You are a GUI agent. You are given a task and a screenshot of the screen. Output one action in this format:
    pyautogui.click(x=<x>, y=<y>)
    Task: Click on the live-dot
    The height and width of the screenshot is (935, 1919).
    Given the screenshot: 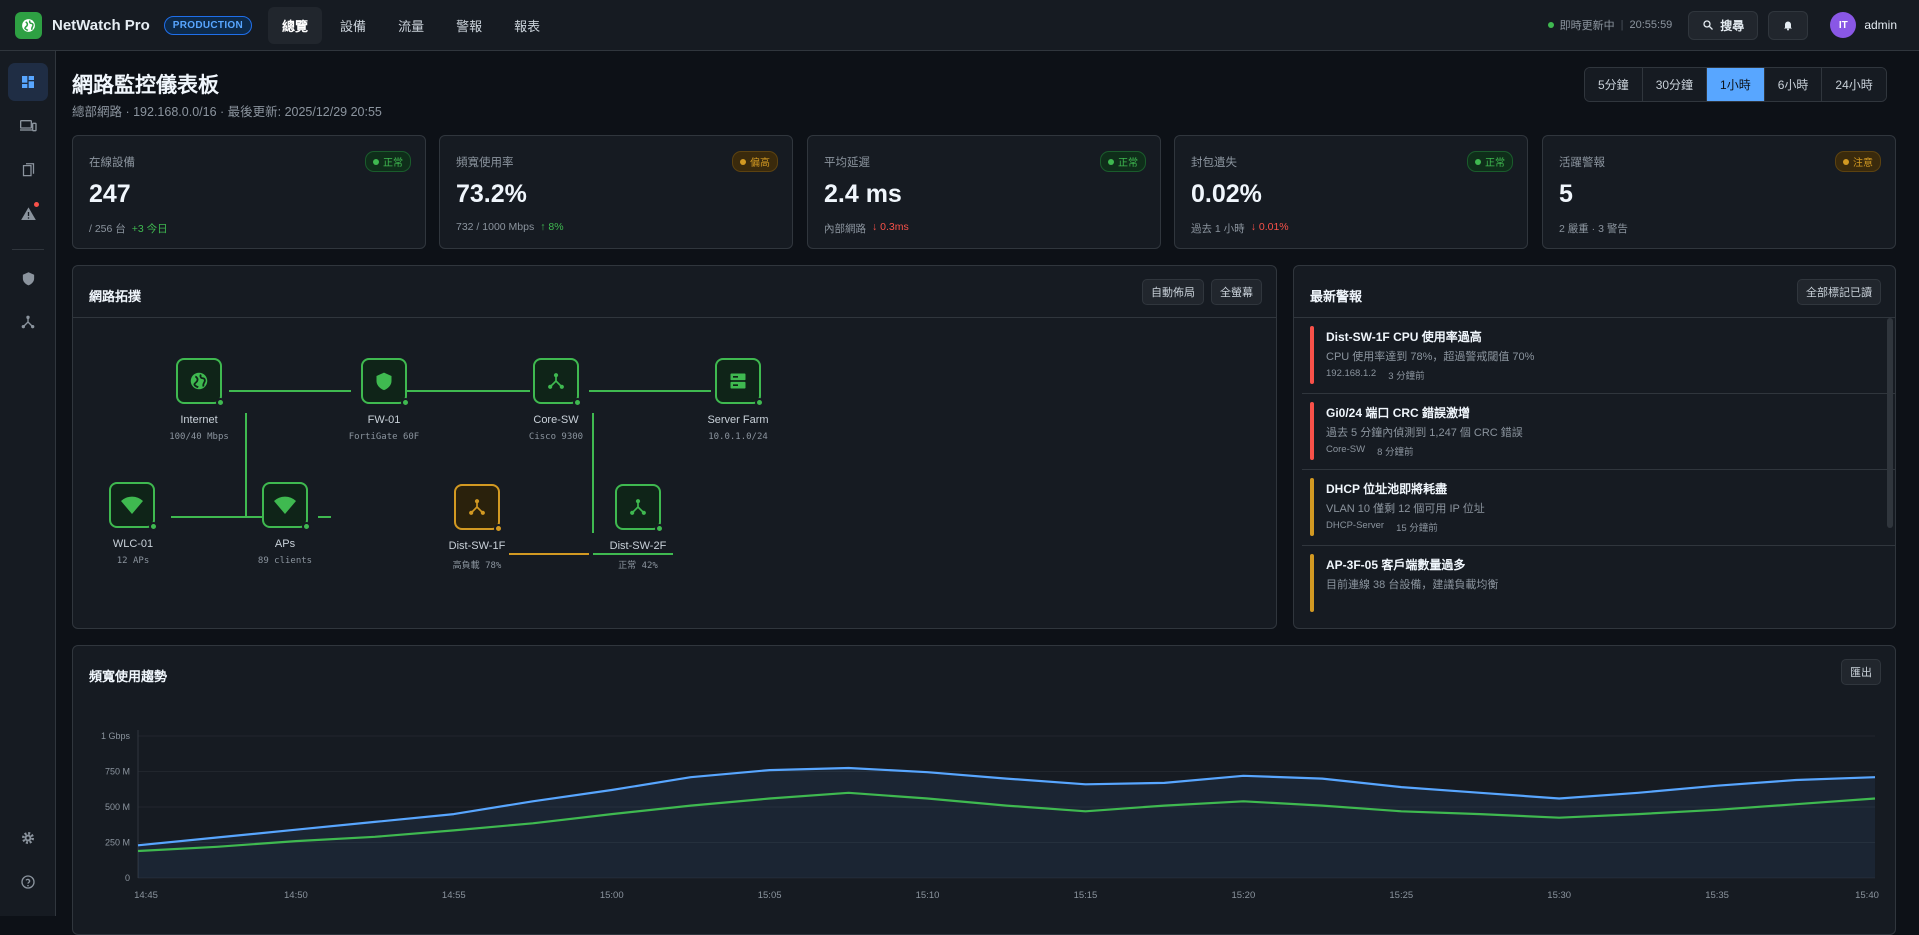 What is the action you would take?
    pyautogui.click(x=1550, y=25)
    